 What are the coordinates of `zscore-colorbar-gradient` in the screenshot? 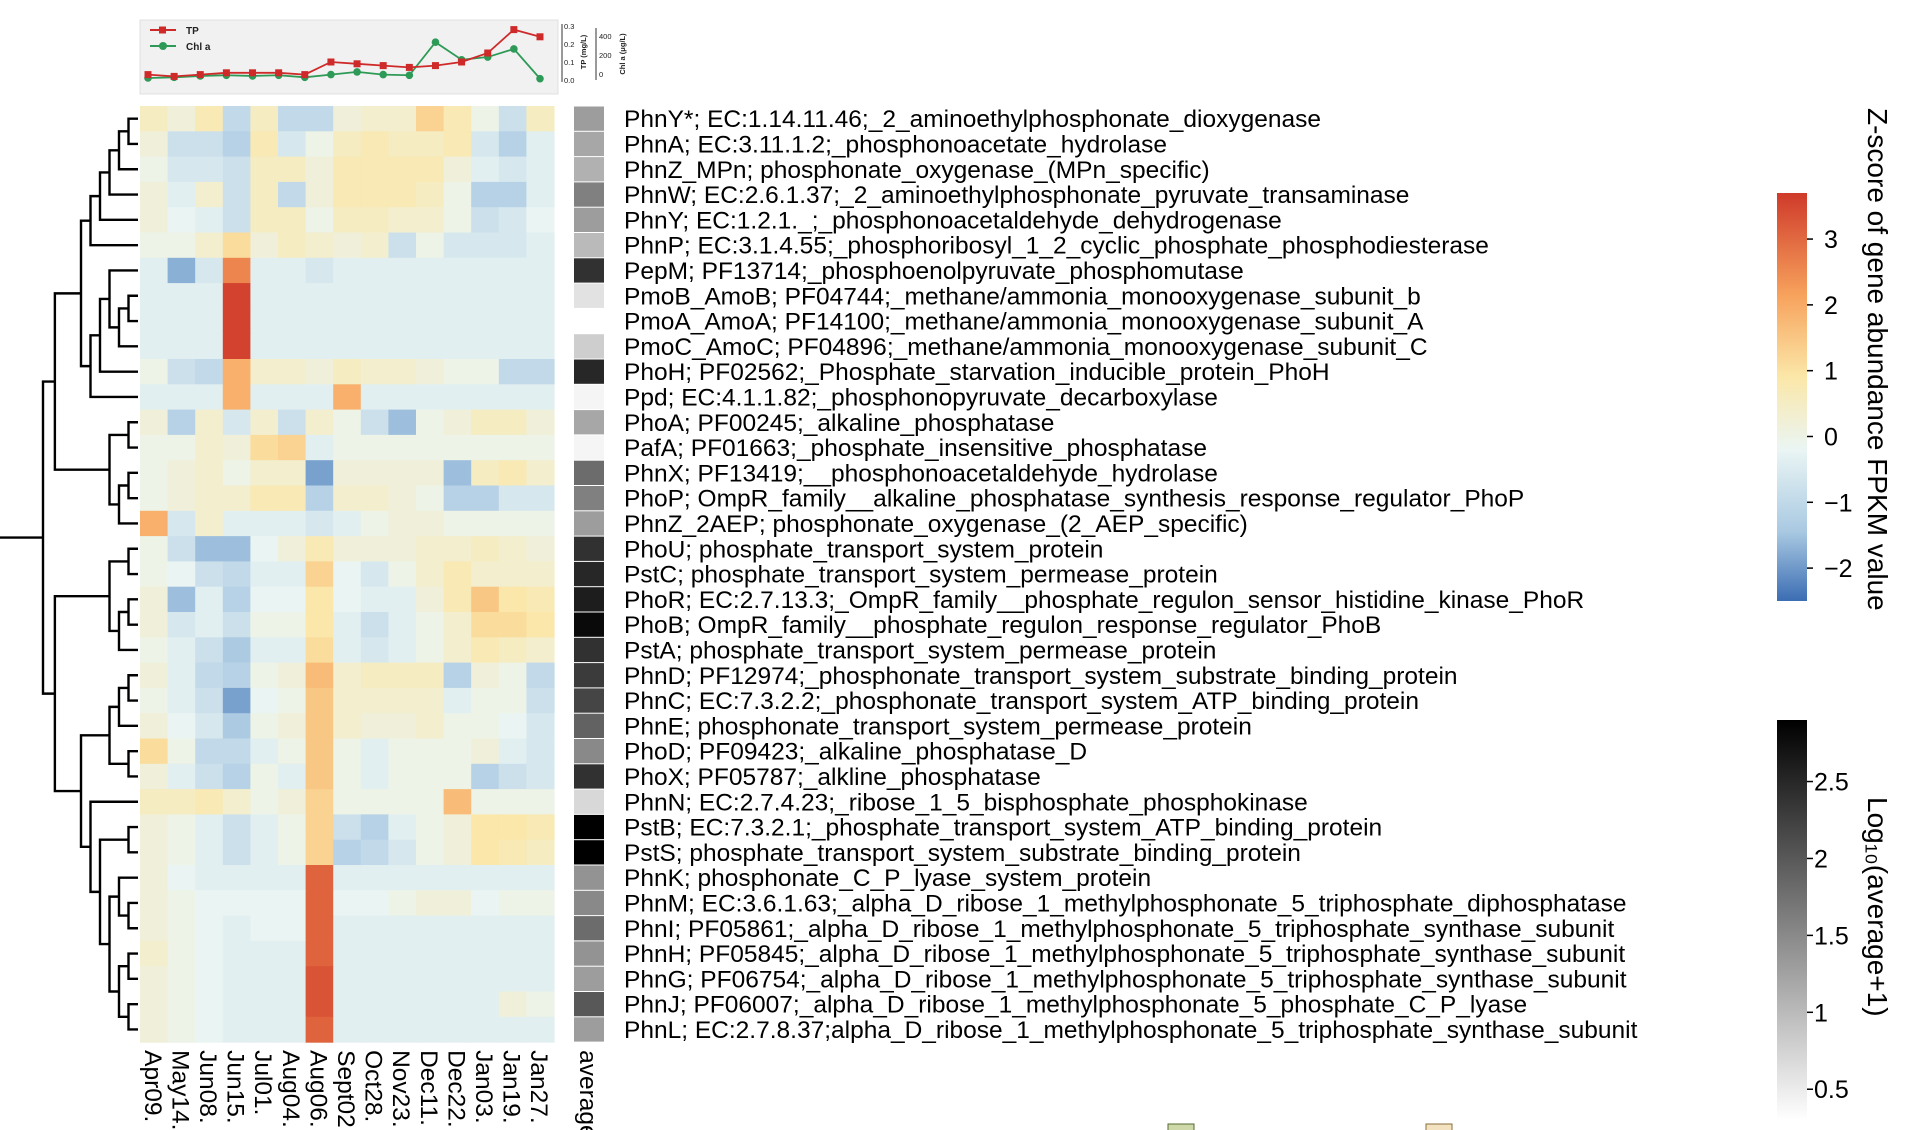 It's located at (1792, 397).